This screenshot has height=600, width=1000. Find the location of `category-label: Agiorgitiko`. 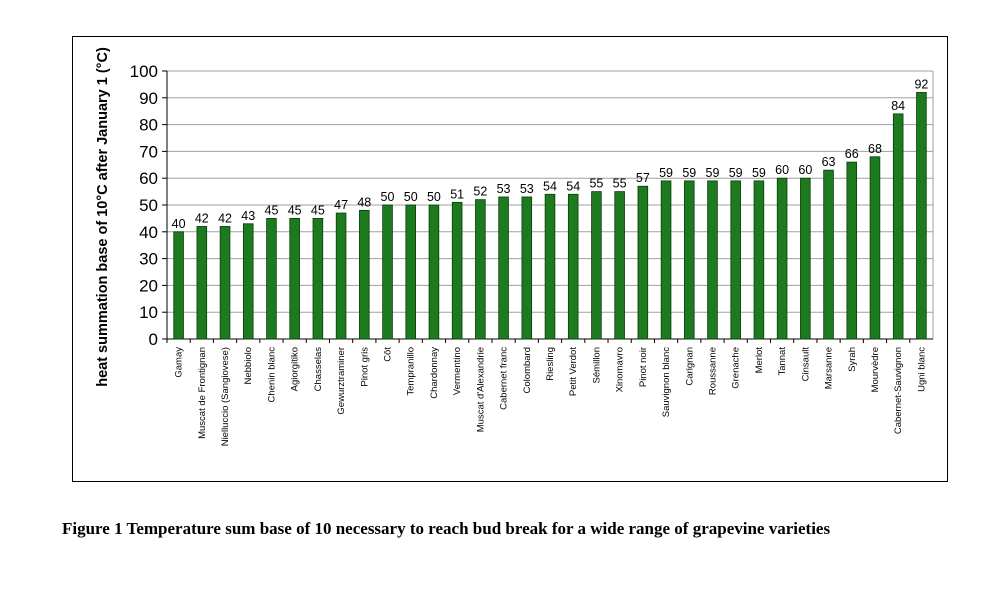

category-label: Agiorgitiko is located at coordinates (295, 369).